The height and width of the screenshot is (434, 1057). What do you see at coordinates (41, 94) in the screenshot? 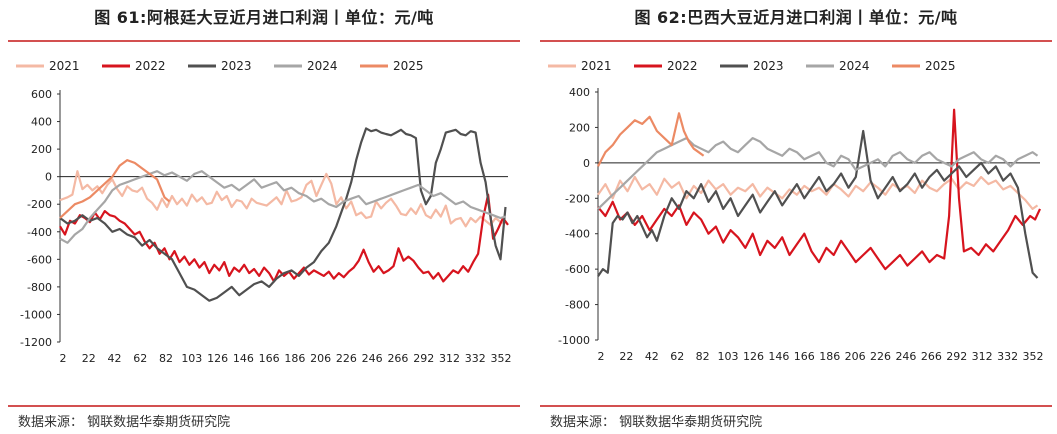
I see `y-tick-label: 600` at bounding box center [41, 94].